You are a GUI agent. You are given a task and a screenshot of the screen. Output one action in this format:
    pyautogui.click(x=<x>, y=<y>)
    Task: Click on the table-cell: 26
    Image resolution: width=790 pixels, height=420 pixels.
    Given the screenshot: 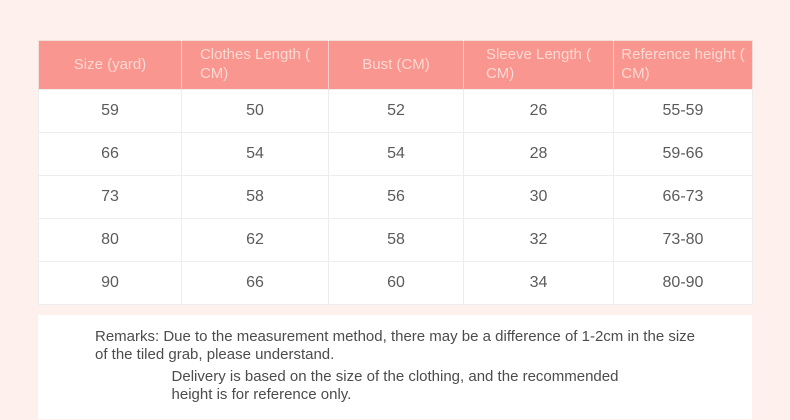 What is the action you would take?
    pyautogui.click(x=538, y=111)
    